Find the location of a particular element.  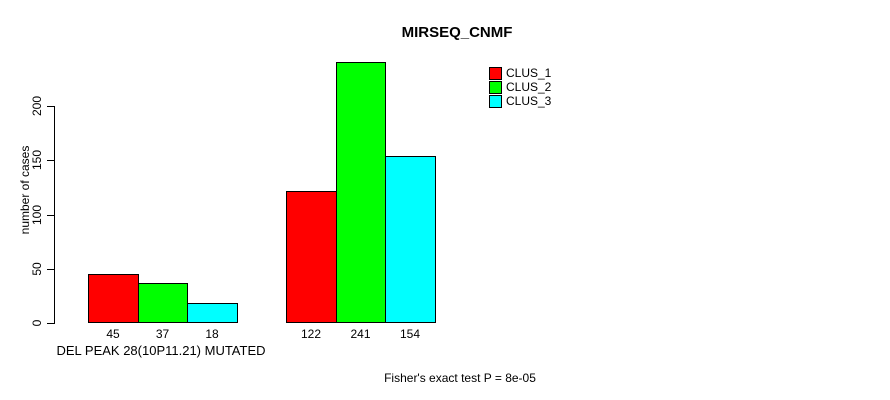

bar-clus_3-group1 is located at coordinates (212, 313).